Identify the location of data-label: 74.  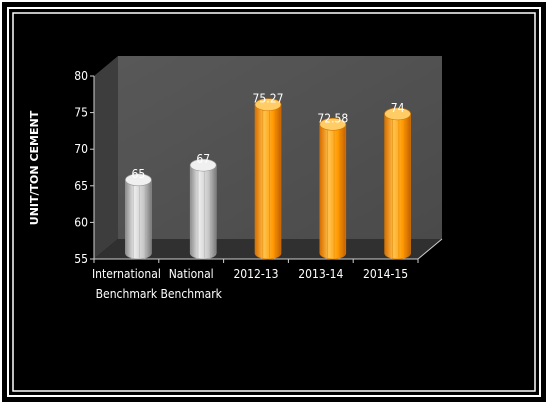
(398, 108).